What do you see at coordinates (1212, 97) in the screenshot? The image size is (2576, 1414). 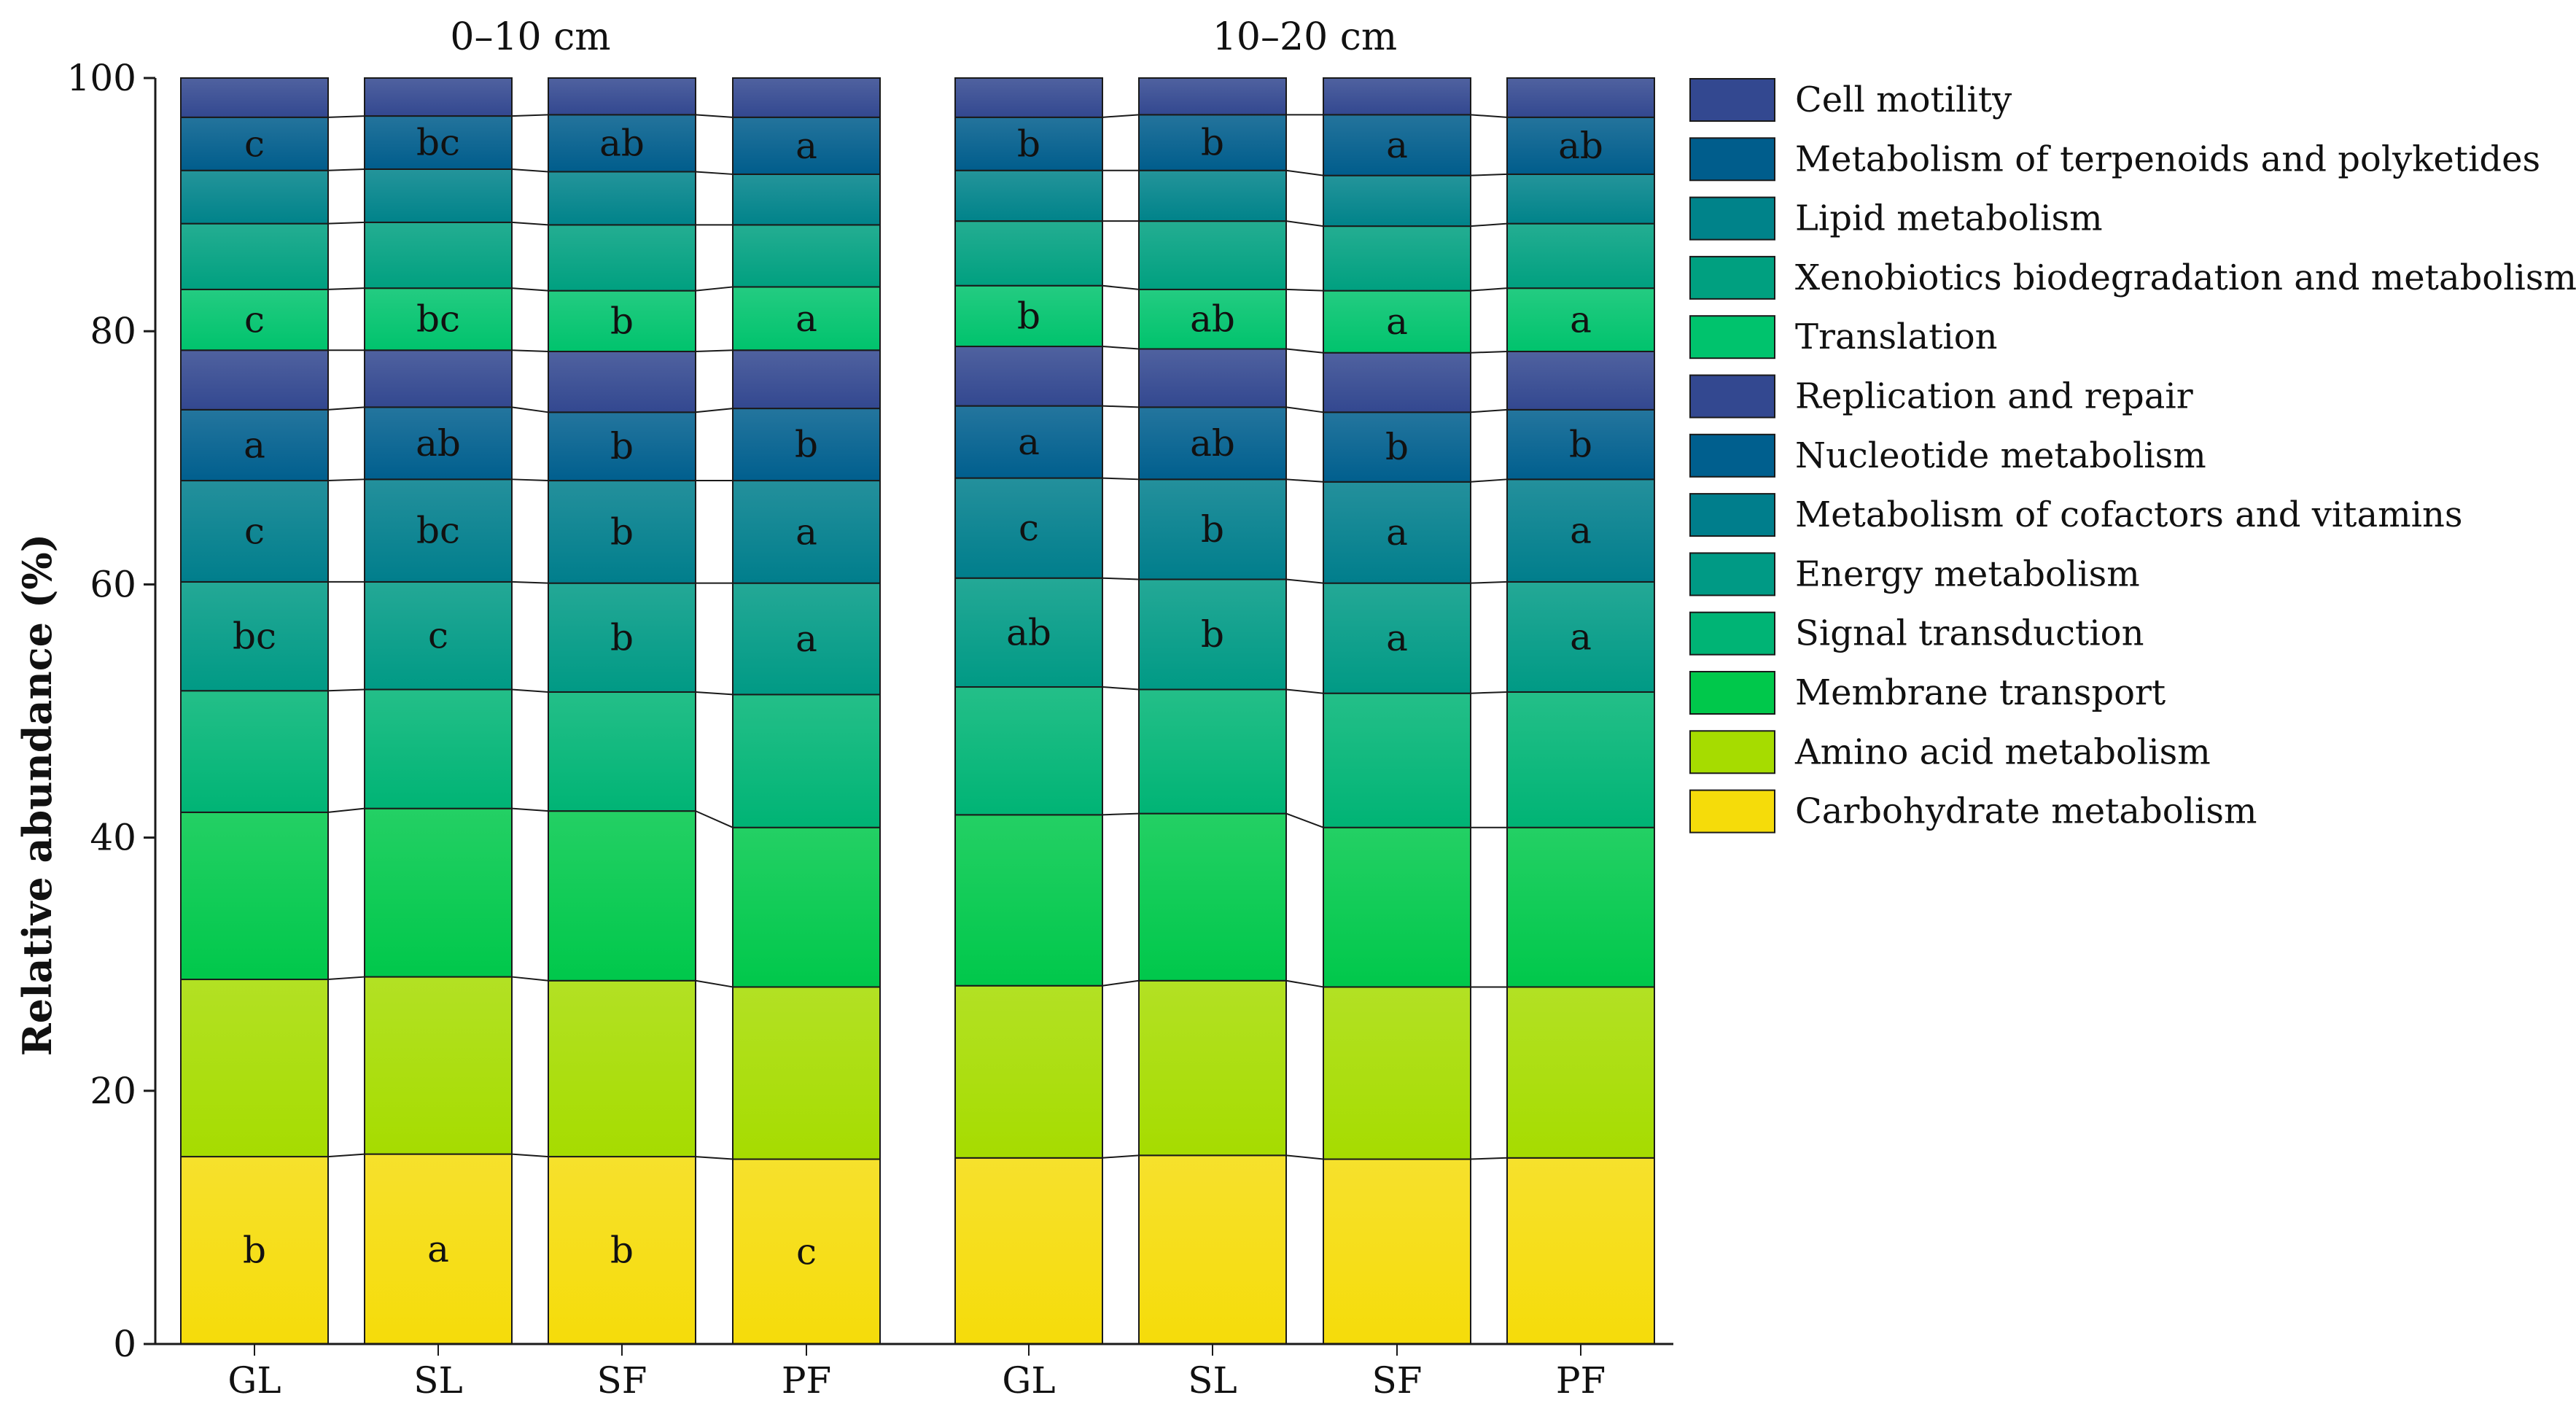 I see `bar-segment-10-20-cm-sl-cell-motility` at bounding box center [1212, 97].